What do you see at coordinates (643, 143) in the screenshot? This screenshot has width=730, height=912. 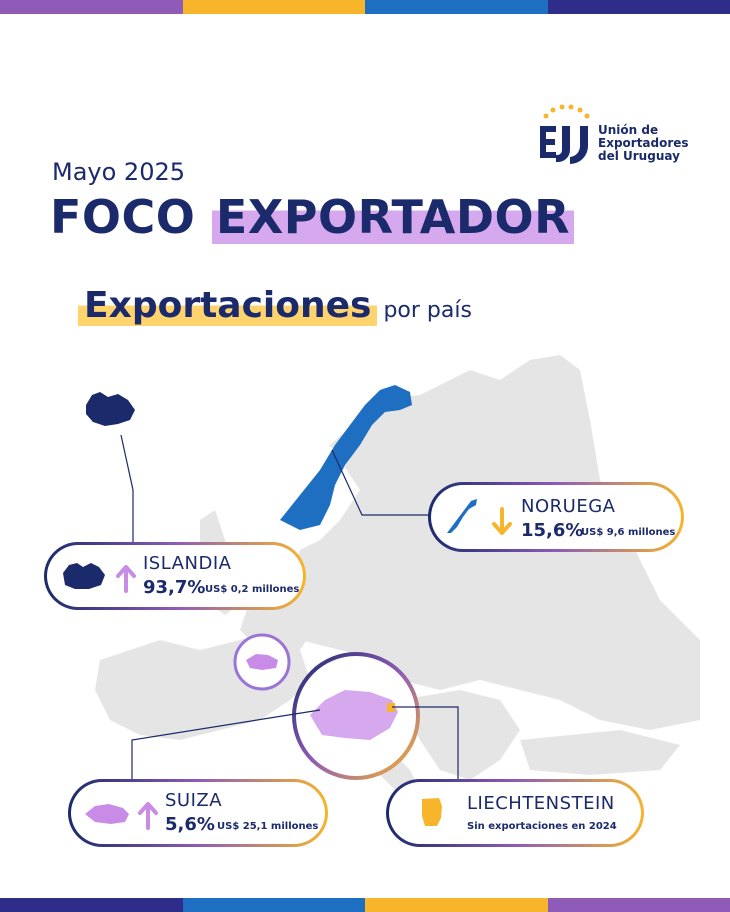 I see `logo-line-2: Exportadores` at bounding box center [643, 143].